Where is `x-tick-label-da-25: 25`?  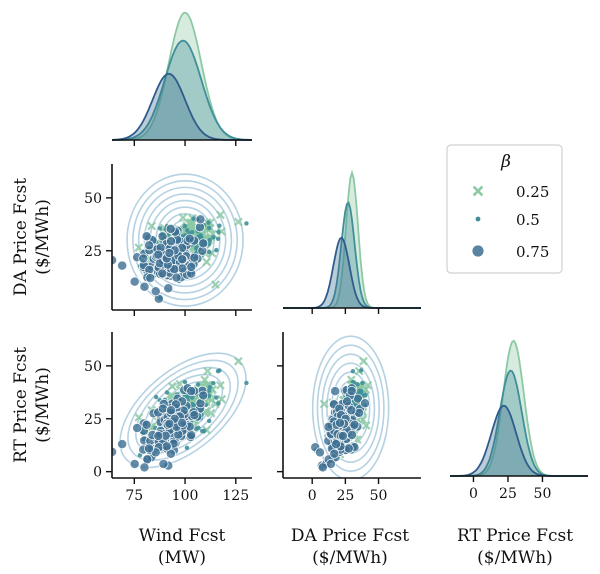 x-tick-label-da-25: 25 is located at coordinates (345, 496).